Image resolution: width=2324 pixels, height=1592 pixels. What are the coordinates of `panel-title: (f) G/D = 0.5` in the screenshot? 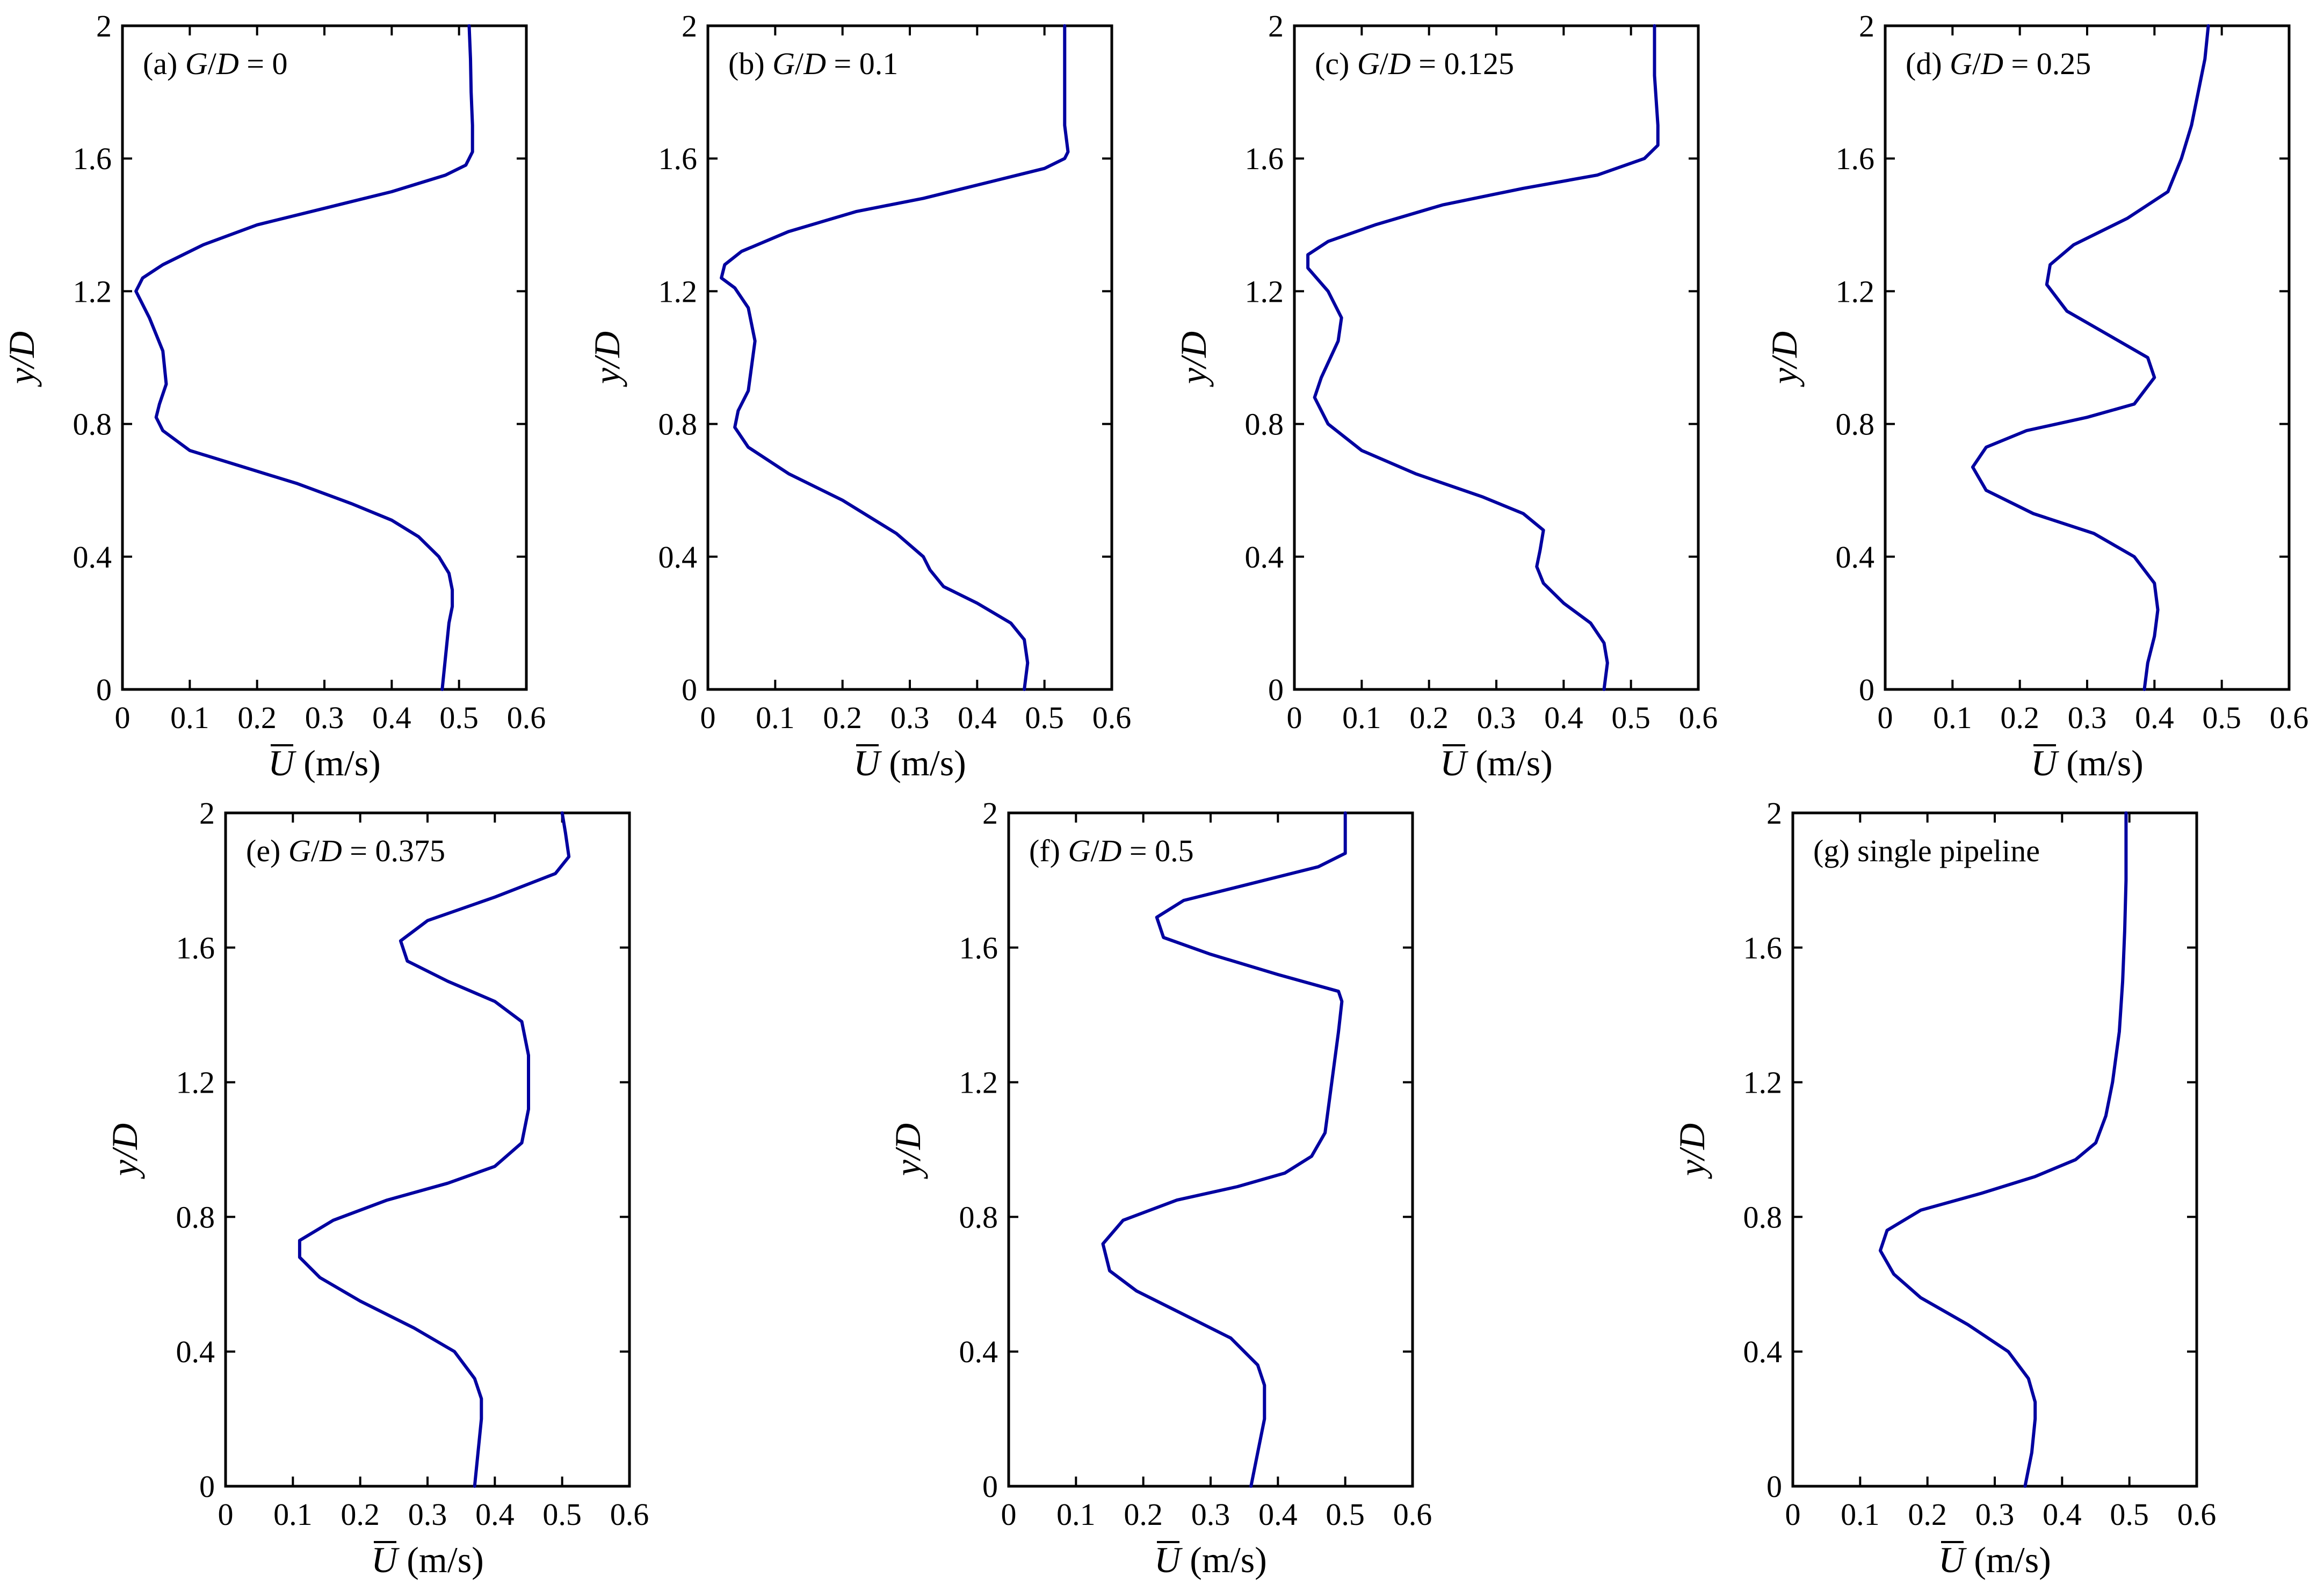 It's located at (1111, 850).